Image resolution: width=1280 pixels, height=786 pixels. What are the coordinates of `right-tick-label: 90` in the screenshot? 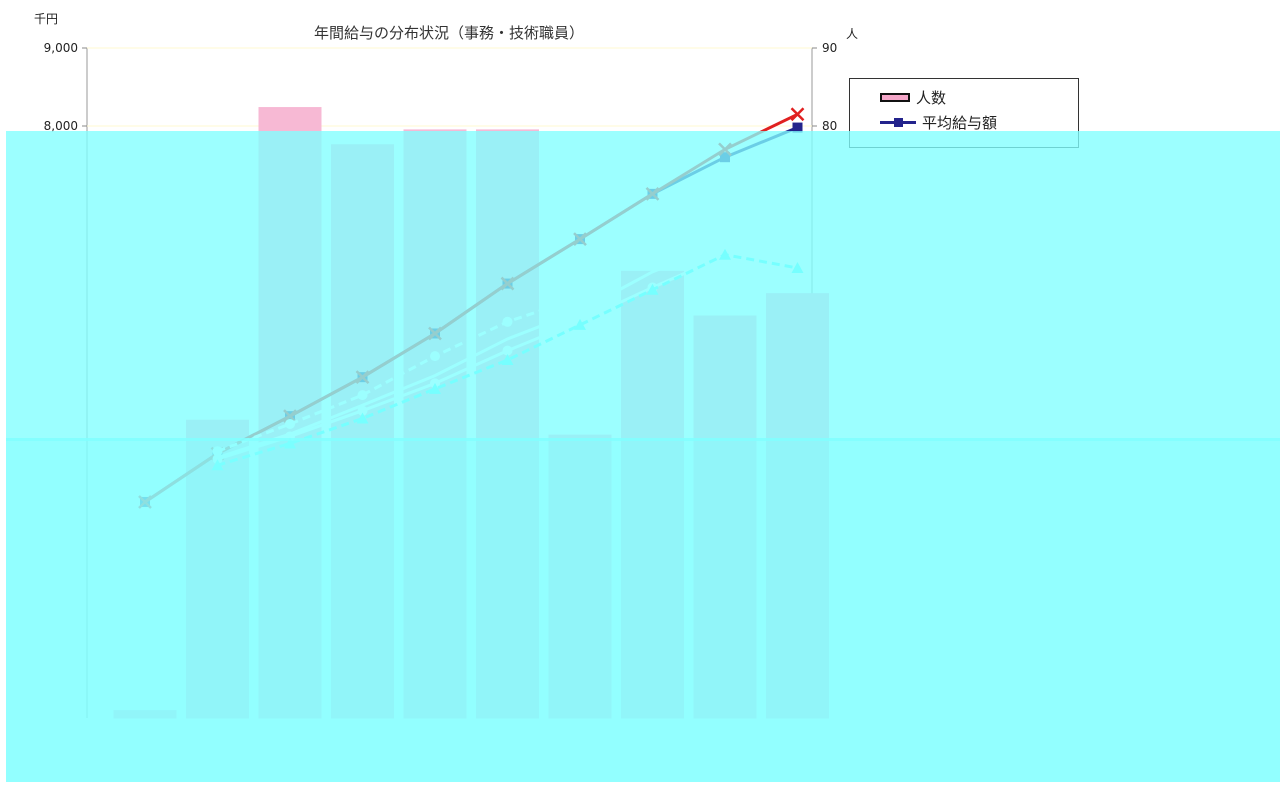 It's located at (829, 48).